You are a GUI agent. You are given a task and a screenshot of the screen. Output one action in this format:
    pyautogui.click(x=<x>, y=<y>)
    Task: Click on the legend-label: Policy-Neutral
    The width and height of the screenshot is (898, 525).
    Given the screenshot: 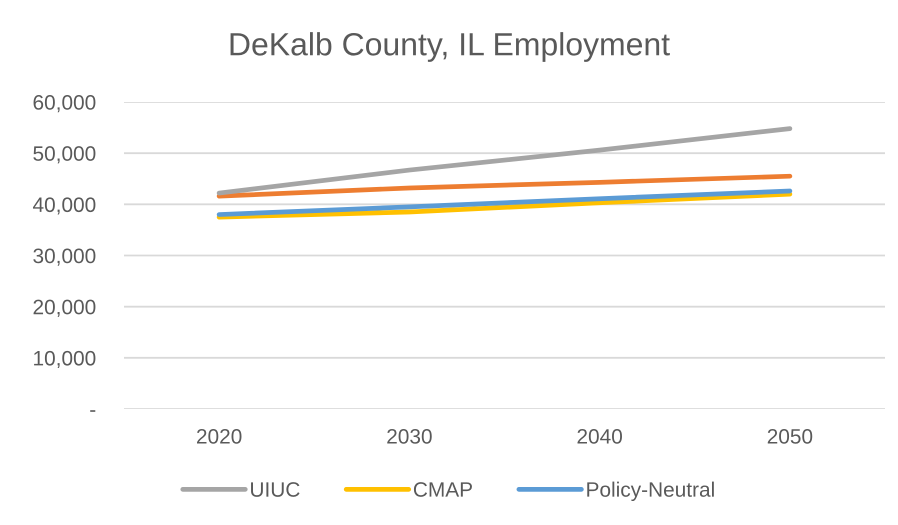 What is the action you would take?
    pyautogui.click(x=650, y=491)
    